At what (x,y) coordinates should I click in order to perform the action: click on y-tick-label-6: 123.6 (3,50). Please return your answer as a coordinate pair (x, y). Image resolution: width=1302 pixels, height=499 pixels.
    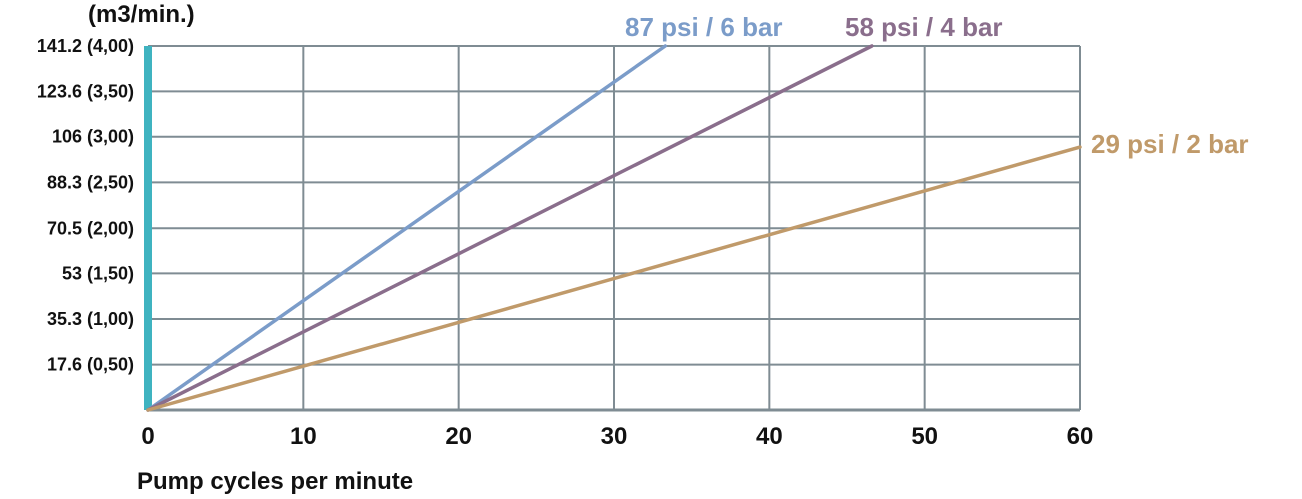
    Looking at the image, I should click on (85, 91).